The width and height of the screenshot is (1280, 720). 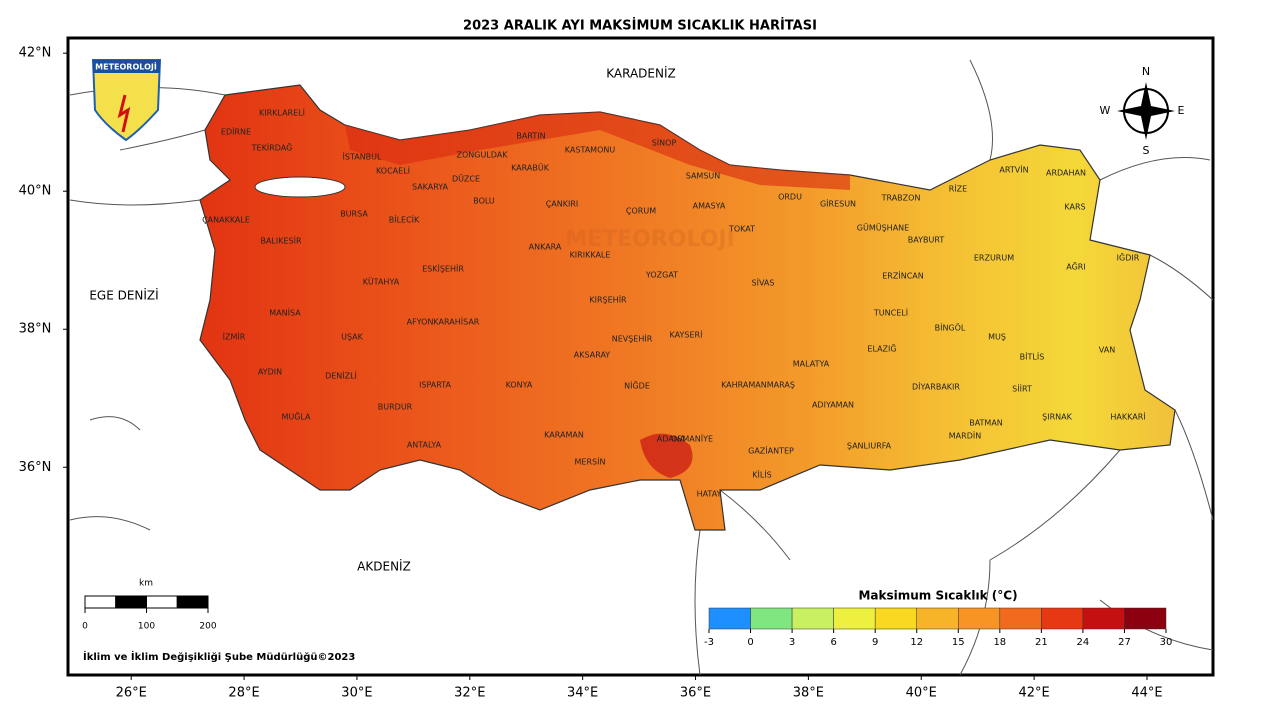 I want to click on scale-label: 0, so click(x=85, y=627).